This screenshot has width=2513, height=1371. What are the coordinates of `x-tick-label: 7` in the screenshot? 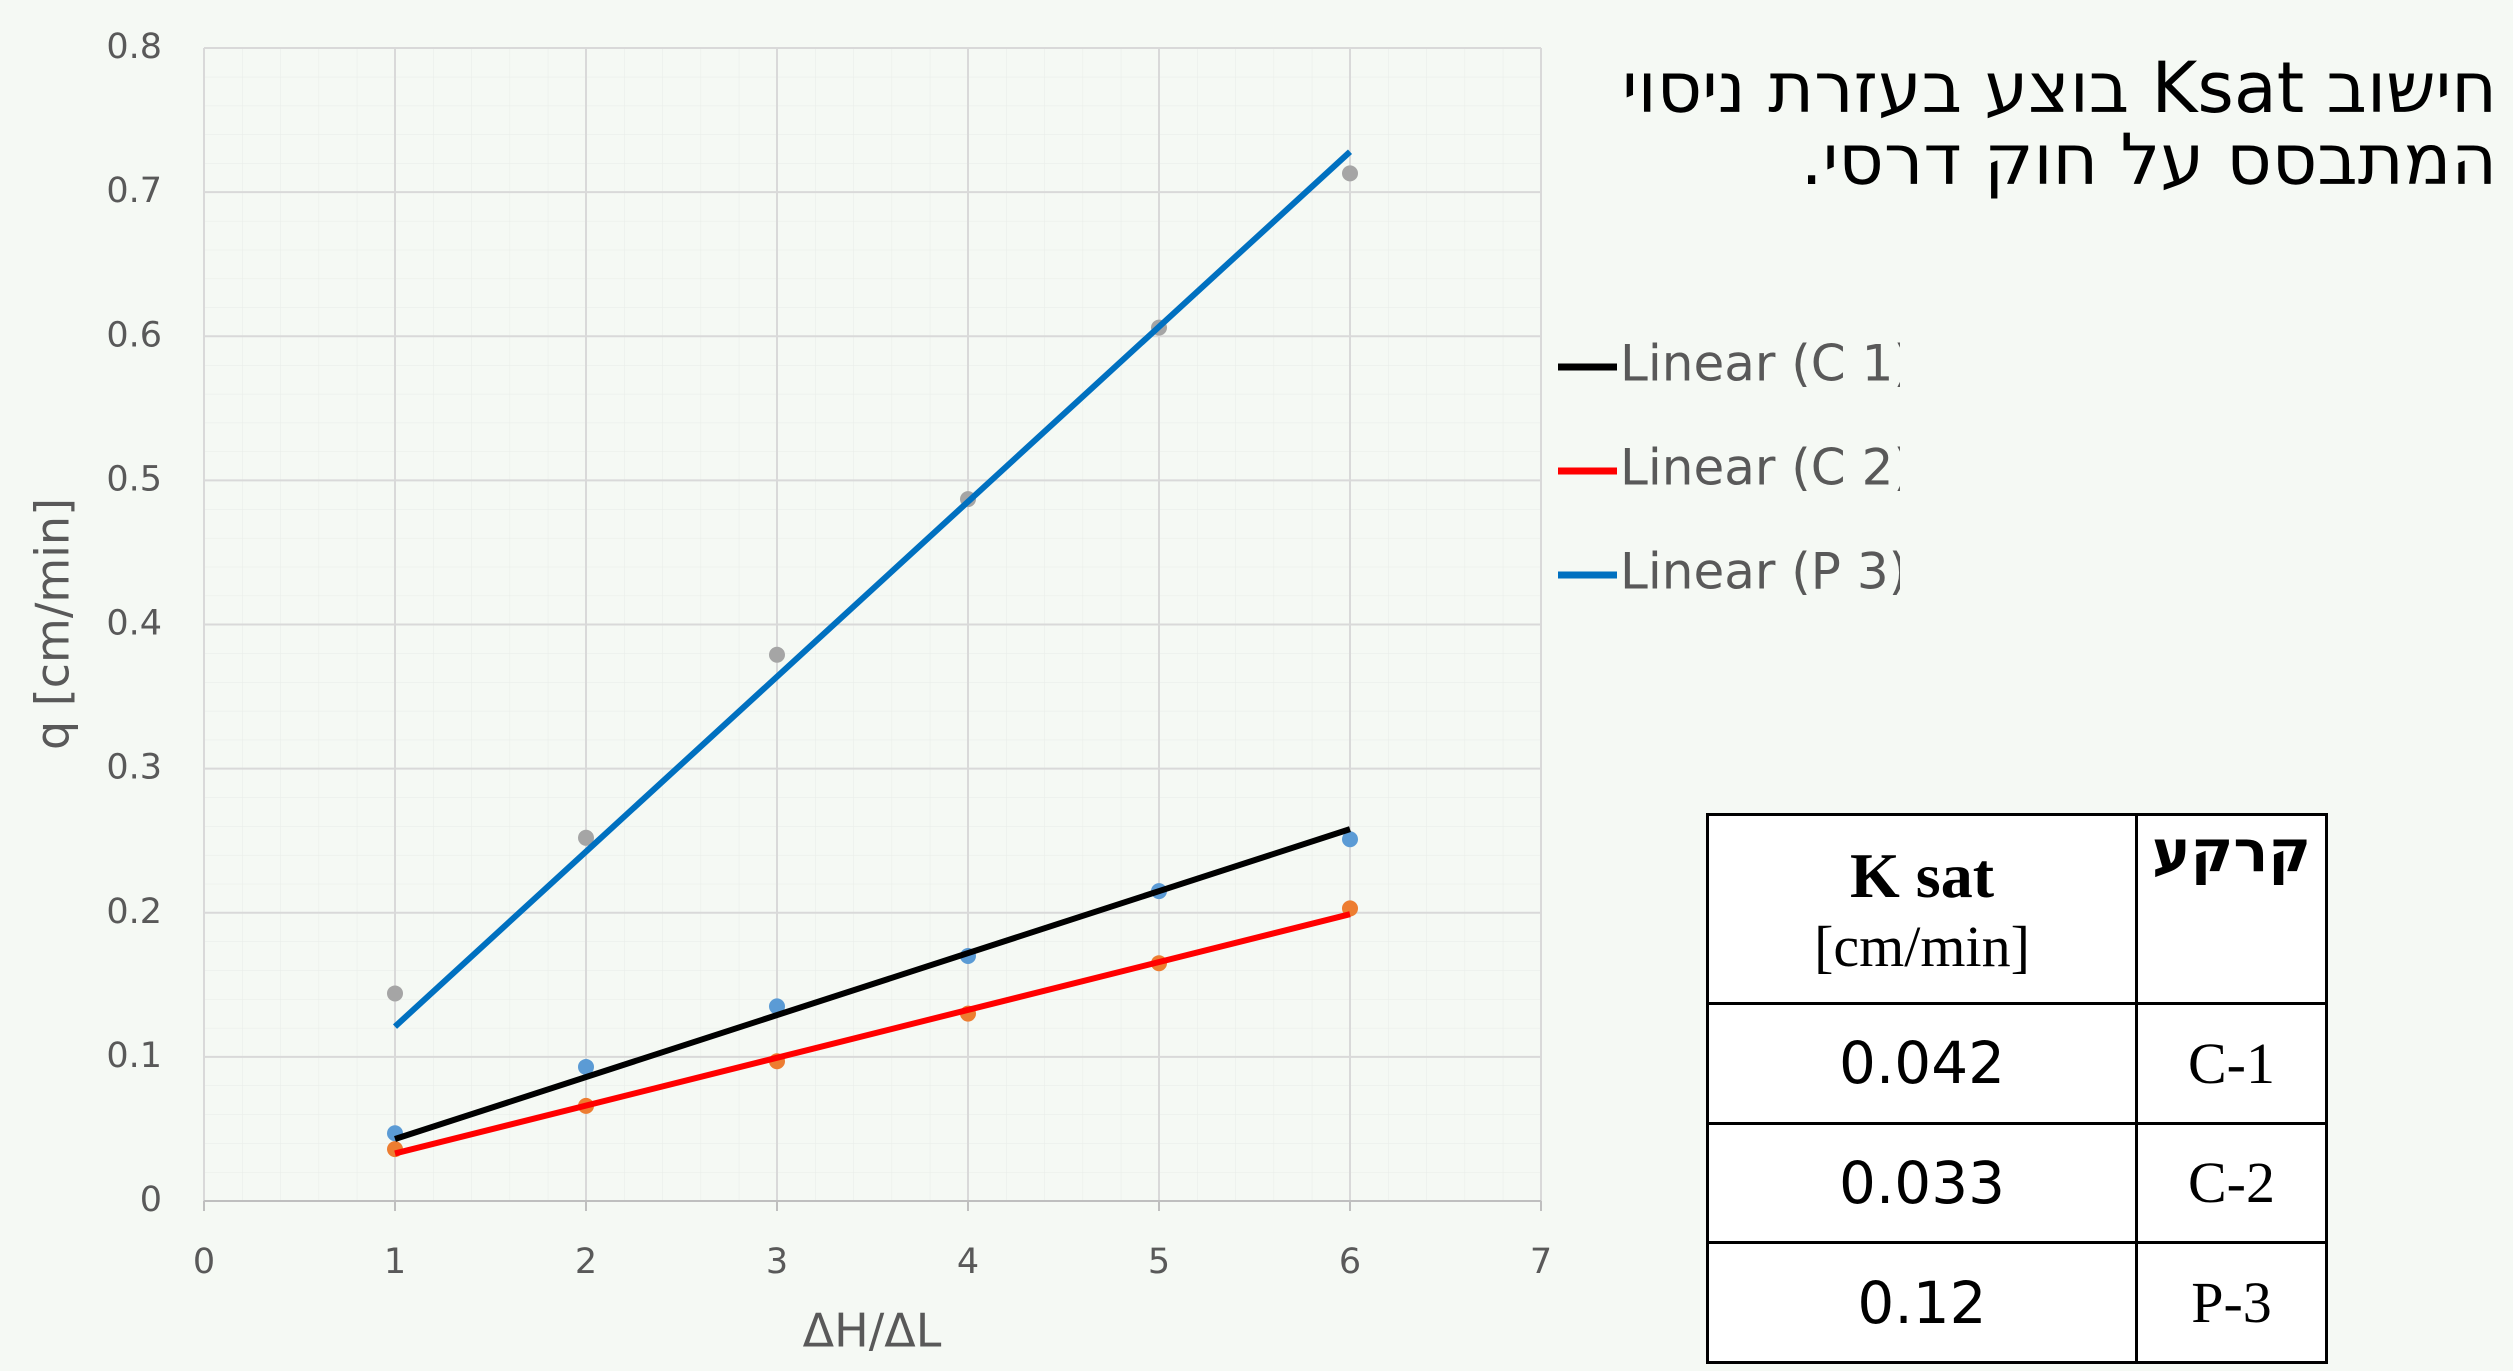 It's located at (1541, 1262).